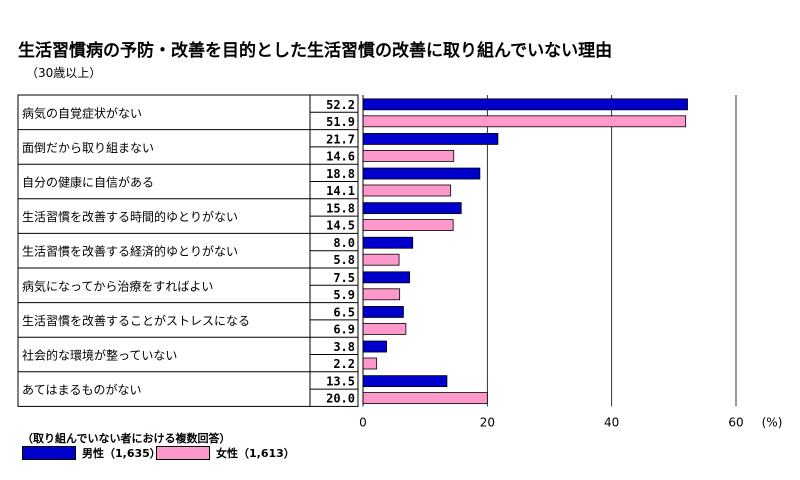  What do you see at coordinates (344, 243) in the screenshot?
I see `data-label-male: 8.0` at bounding box center [344, 243].